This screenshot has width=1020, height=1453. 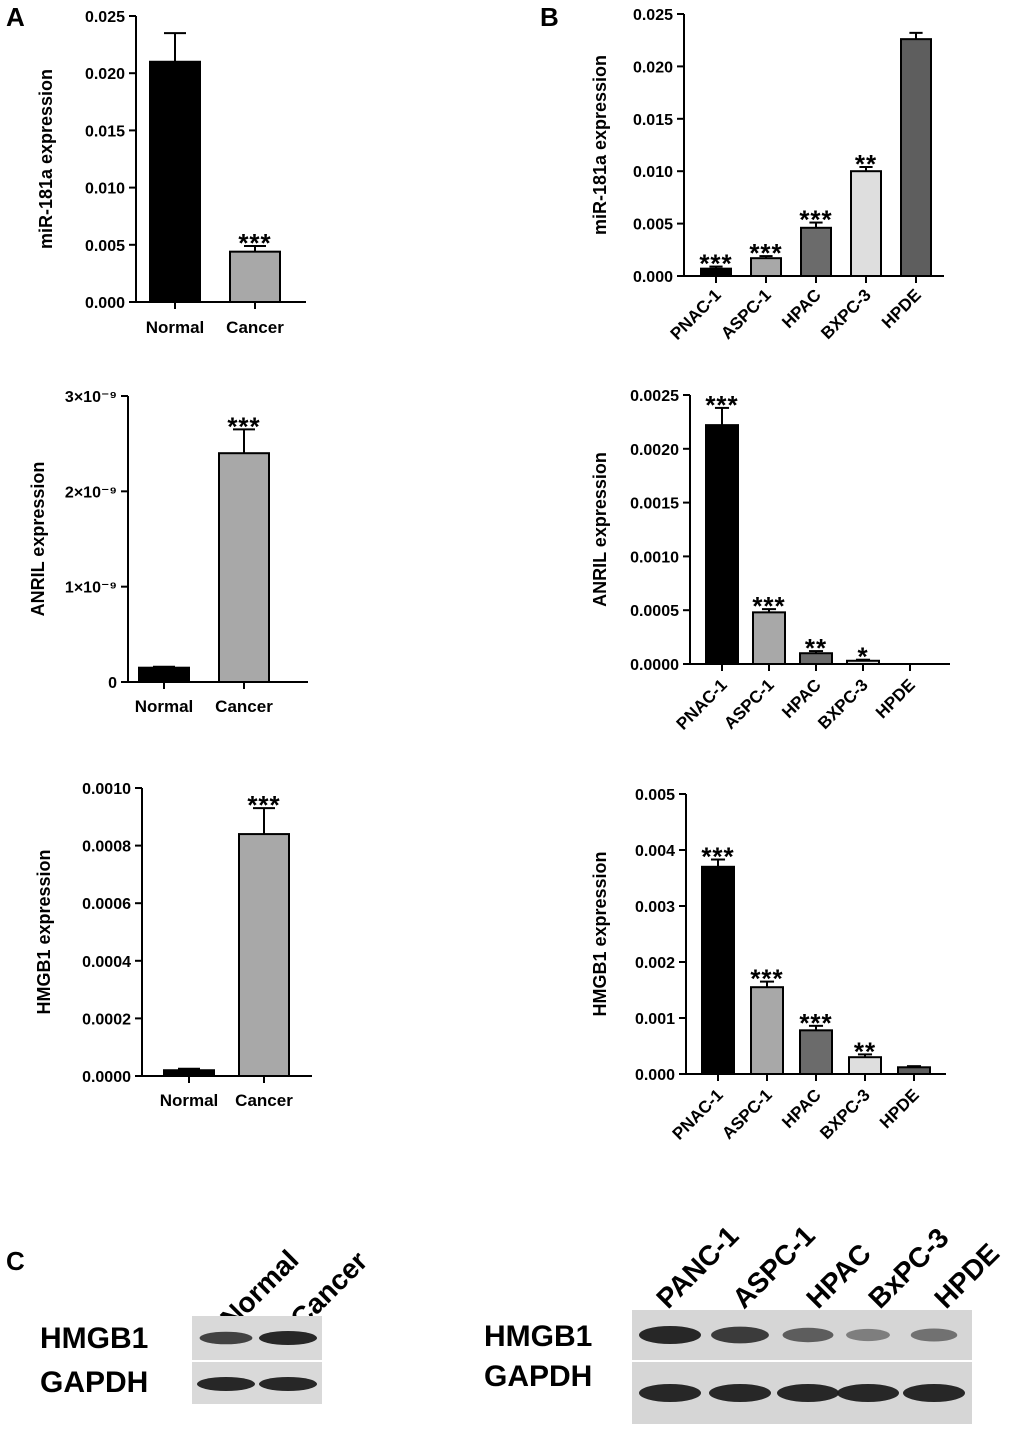 I want to click on y-tick-label: 0.001, so click(x=655, y=1019).